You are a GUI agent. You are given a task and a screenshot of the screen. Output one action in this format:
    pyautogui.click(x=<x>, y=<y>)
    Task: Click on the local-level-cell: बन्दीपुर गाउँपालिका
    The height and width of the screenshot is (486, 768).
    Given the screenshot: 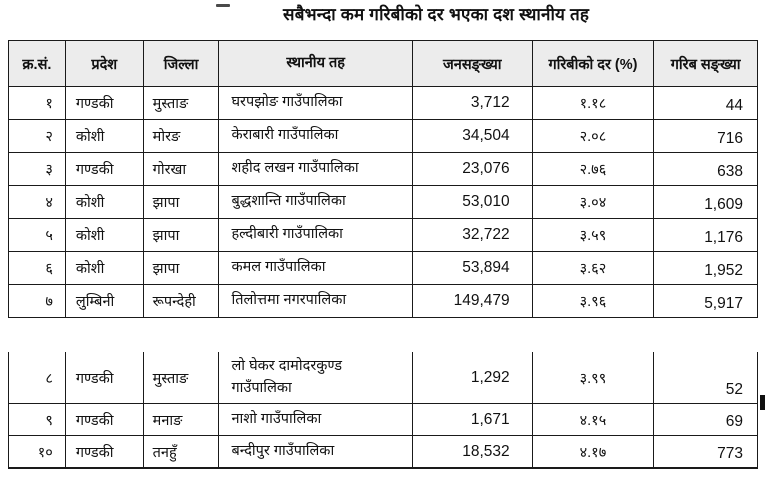 What is the action you would take?
    pyautogui.click(x=316, y=451)
    